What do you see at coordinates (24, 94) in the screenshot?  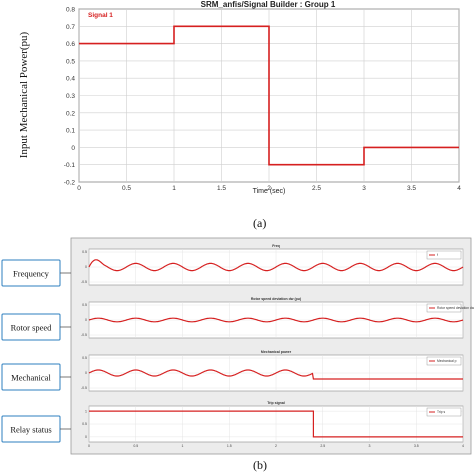 I see `chart-a-ylabel: Input Mechanical Power(pu)` at bounding box center [24, 94].